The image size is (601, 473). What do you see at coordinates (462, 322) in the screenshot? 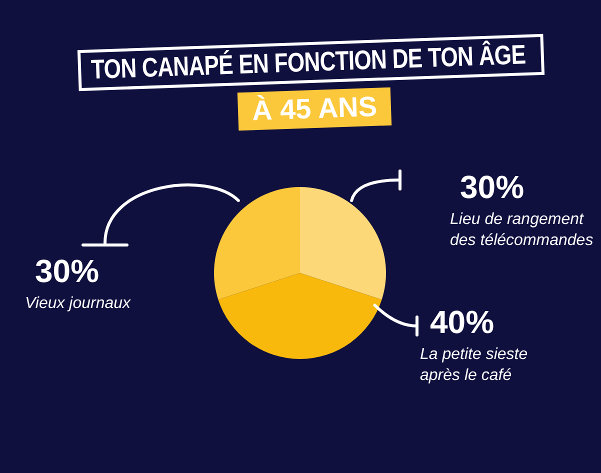
I see `data-label: 40%` at bounding box center [462, 322].